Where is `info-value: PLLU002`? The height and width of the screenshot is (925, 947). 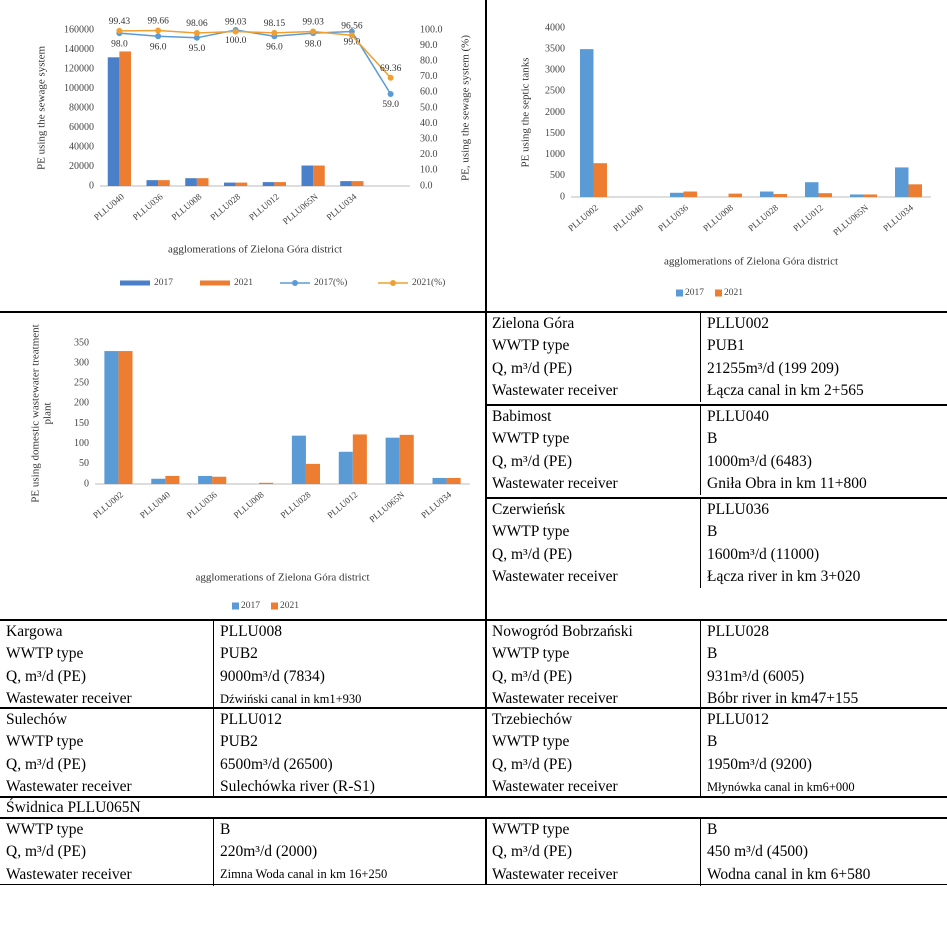
info-value: PLLU002 is located at coordinates (823, 323).